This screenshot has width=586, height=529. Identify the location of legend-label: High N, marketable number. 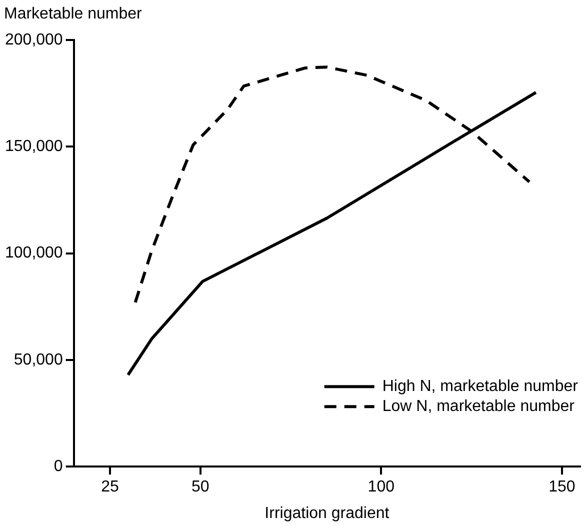
(480, 387).